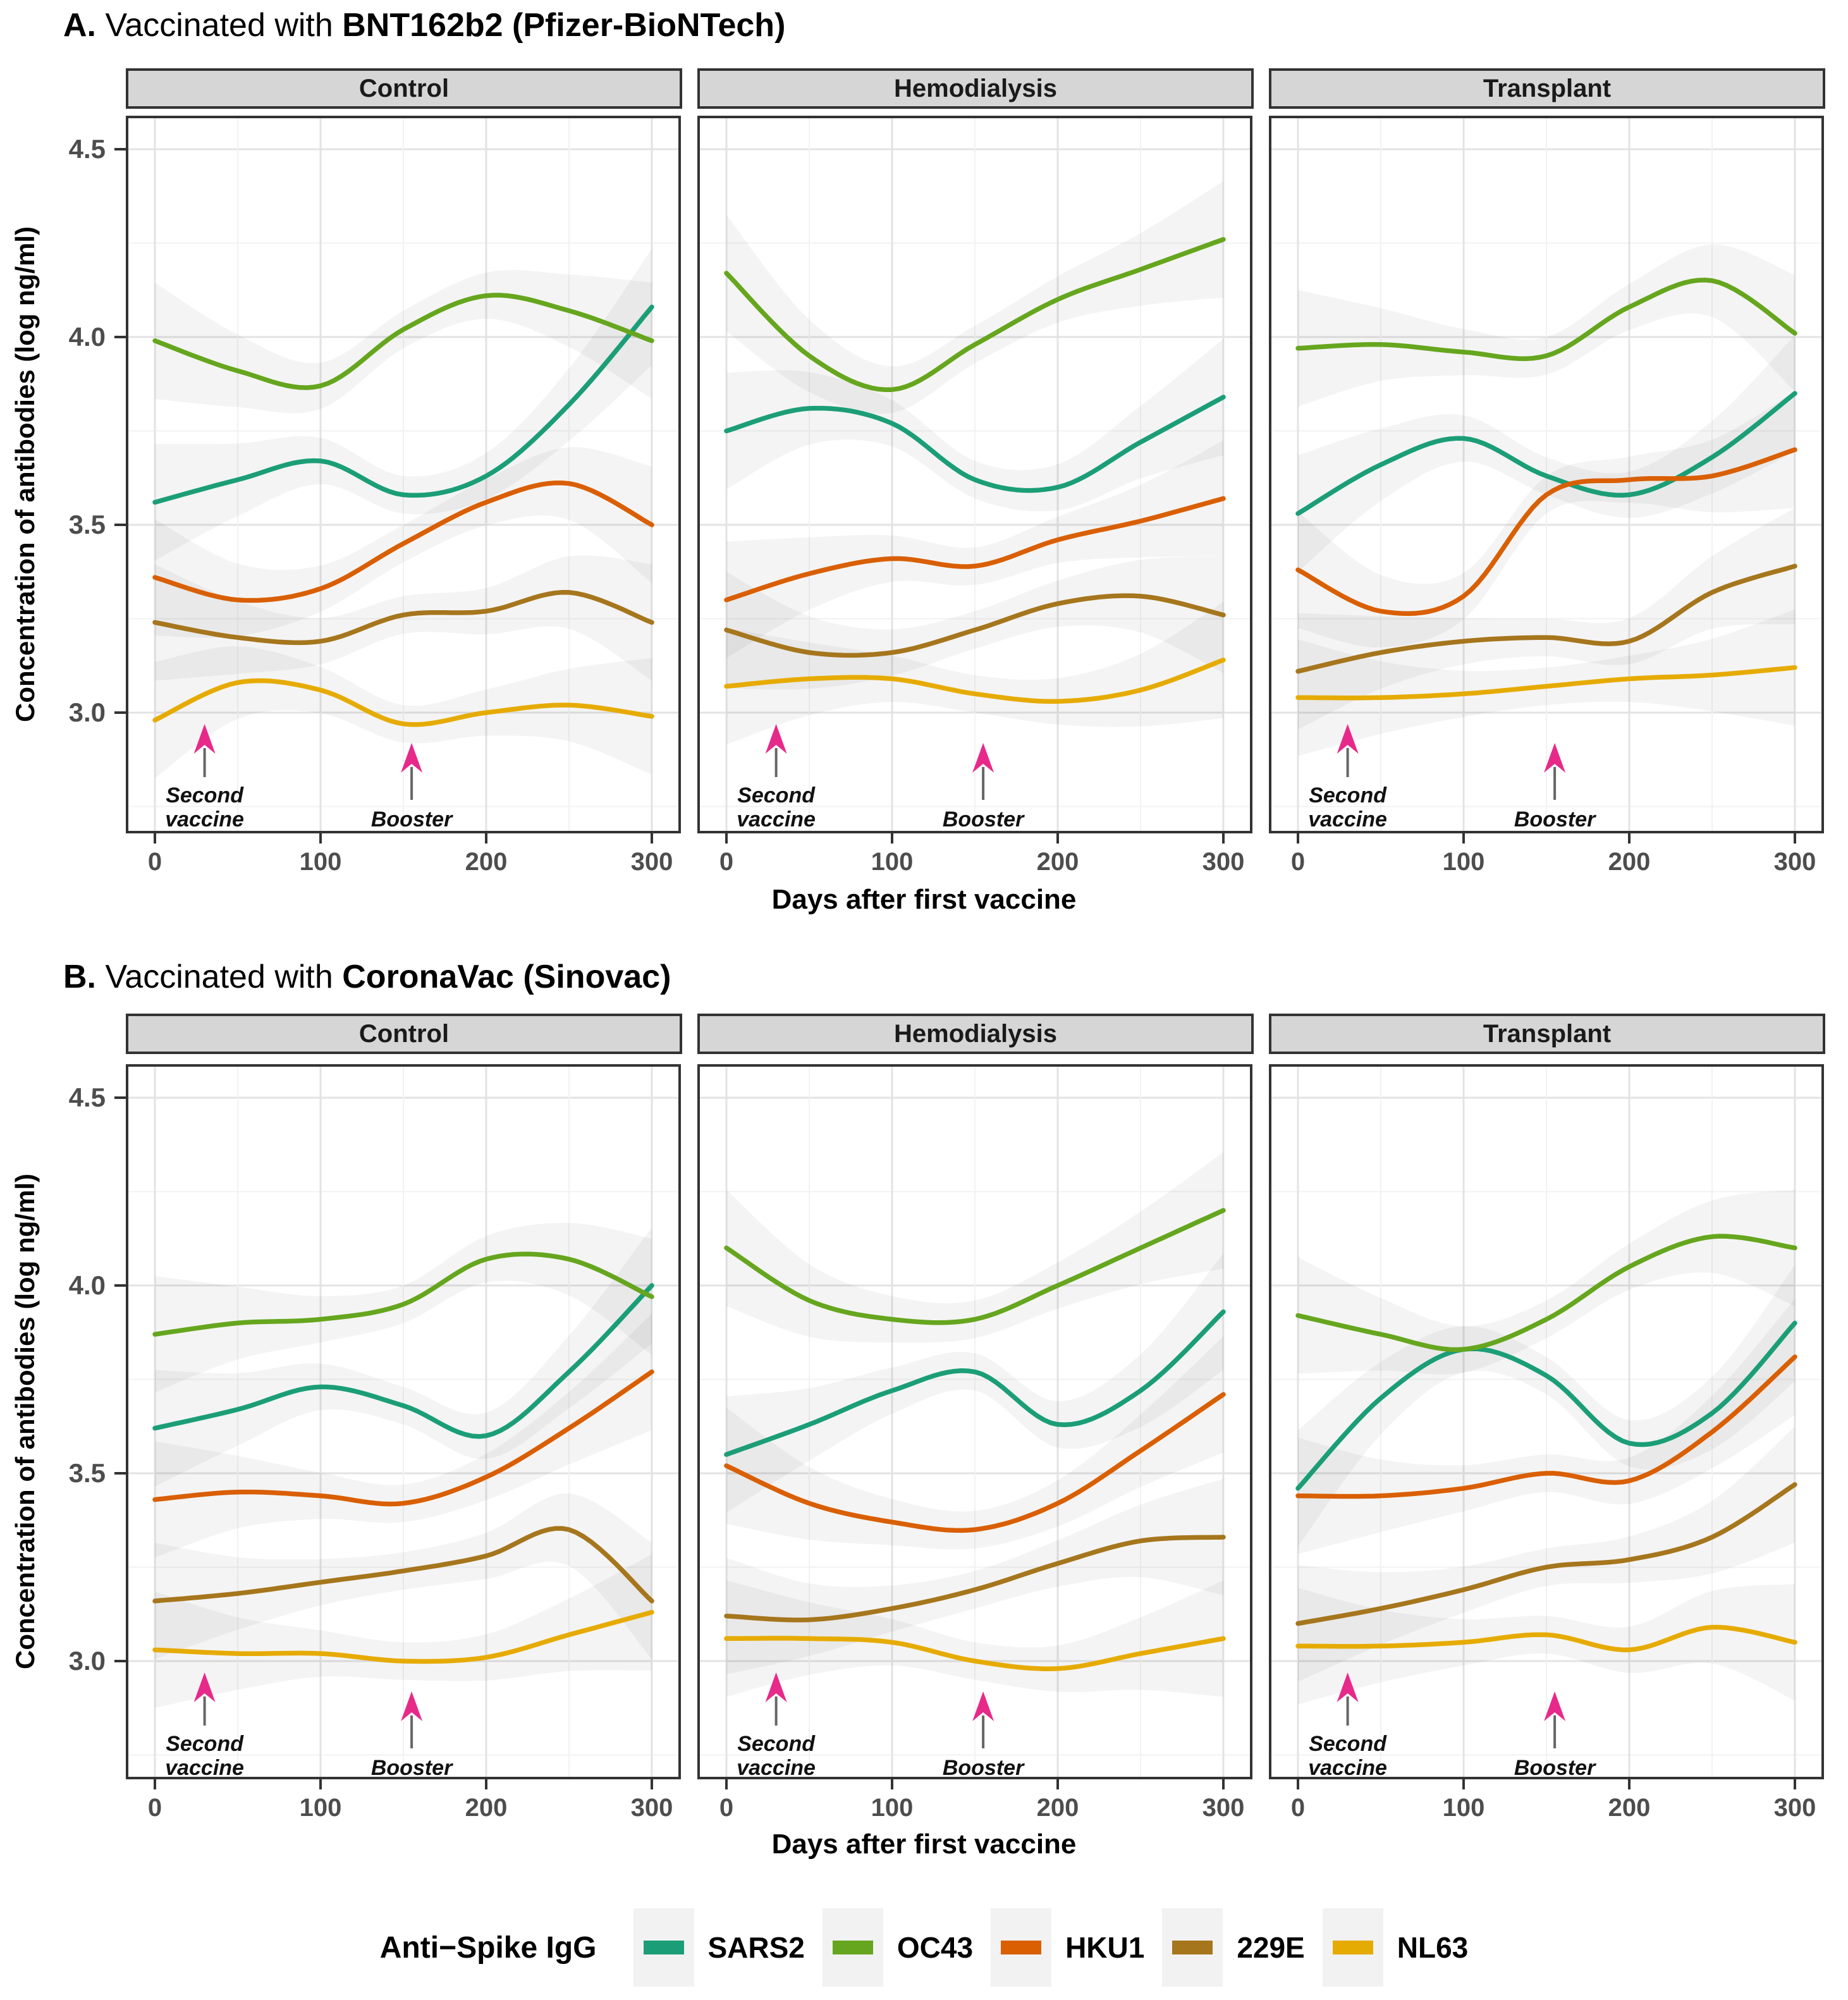 The image size is (1848, 2000). Describe the element at coordinates (1067, 1947) in the screenshot. I see `legend-item-hku1: HKU1` at that location.